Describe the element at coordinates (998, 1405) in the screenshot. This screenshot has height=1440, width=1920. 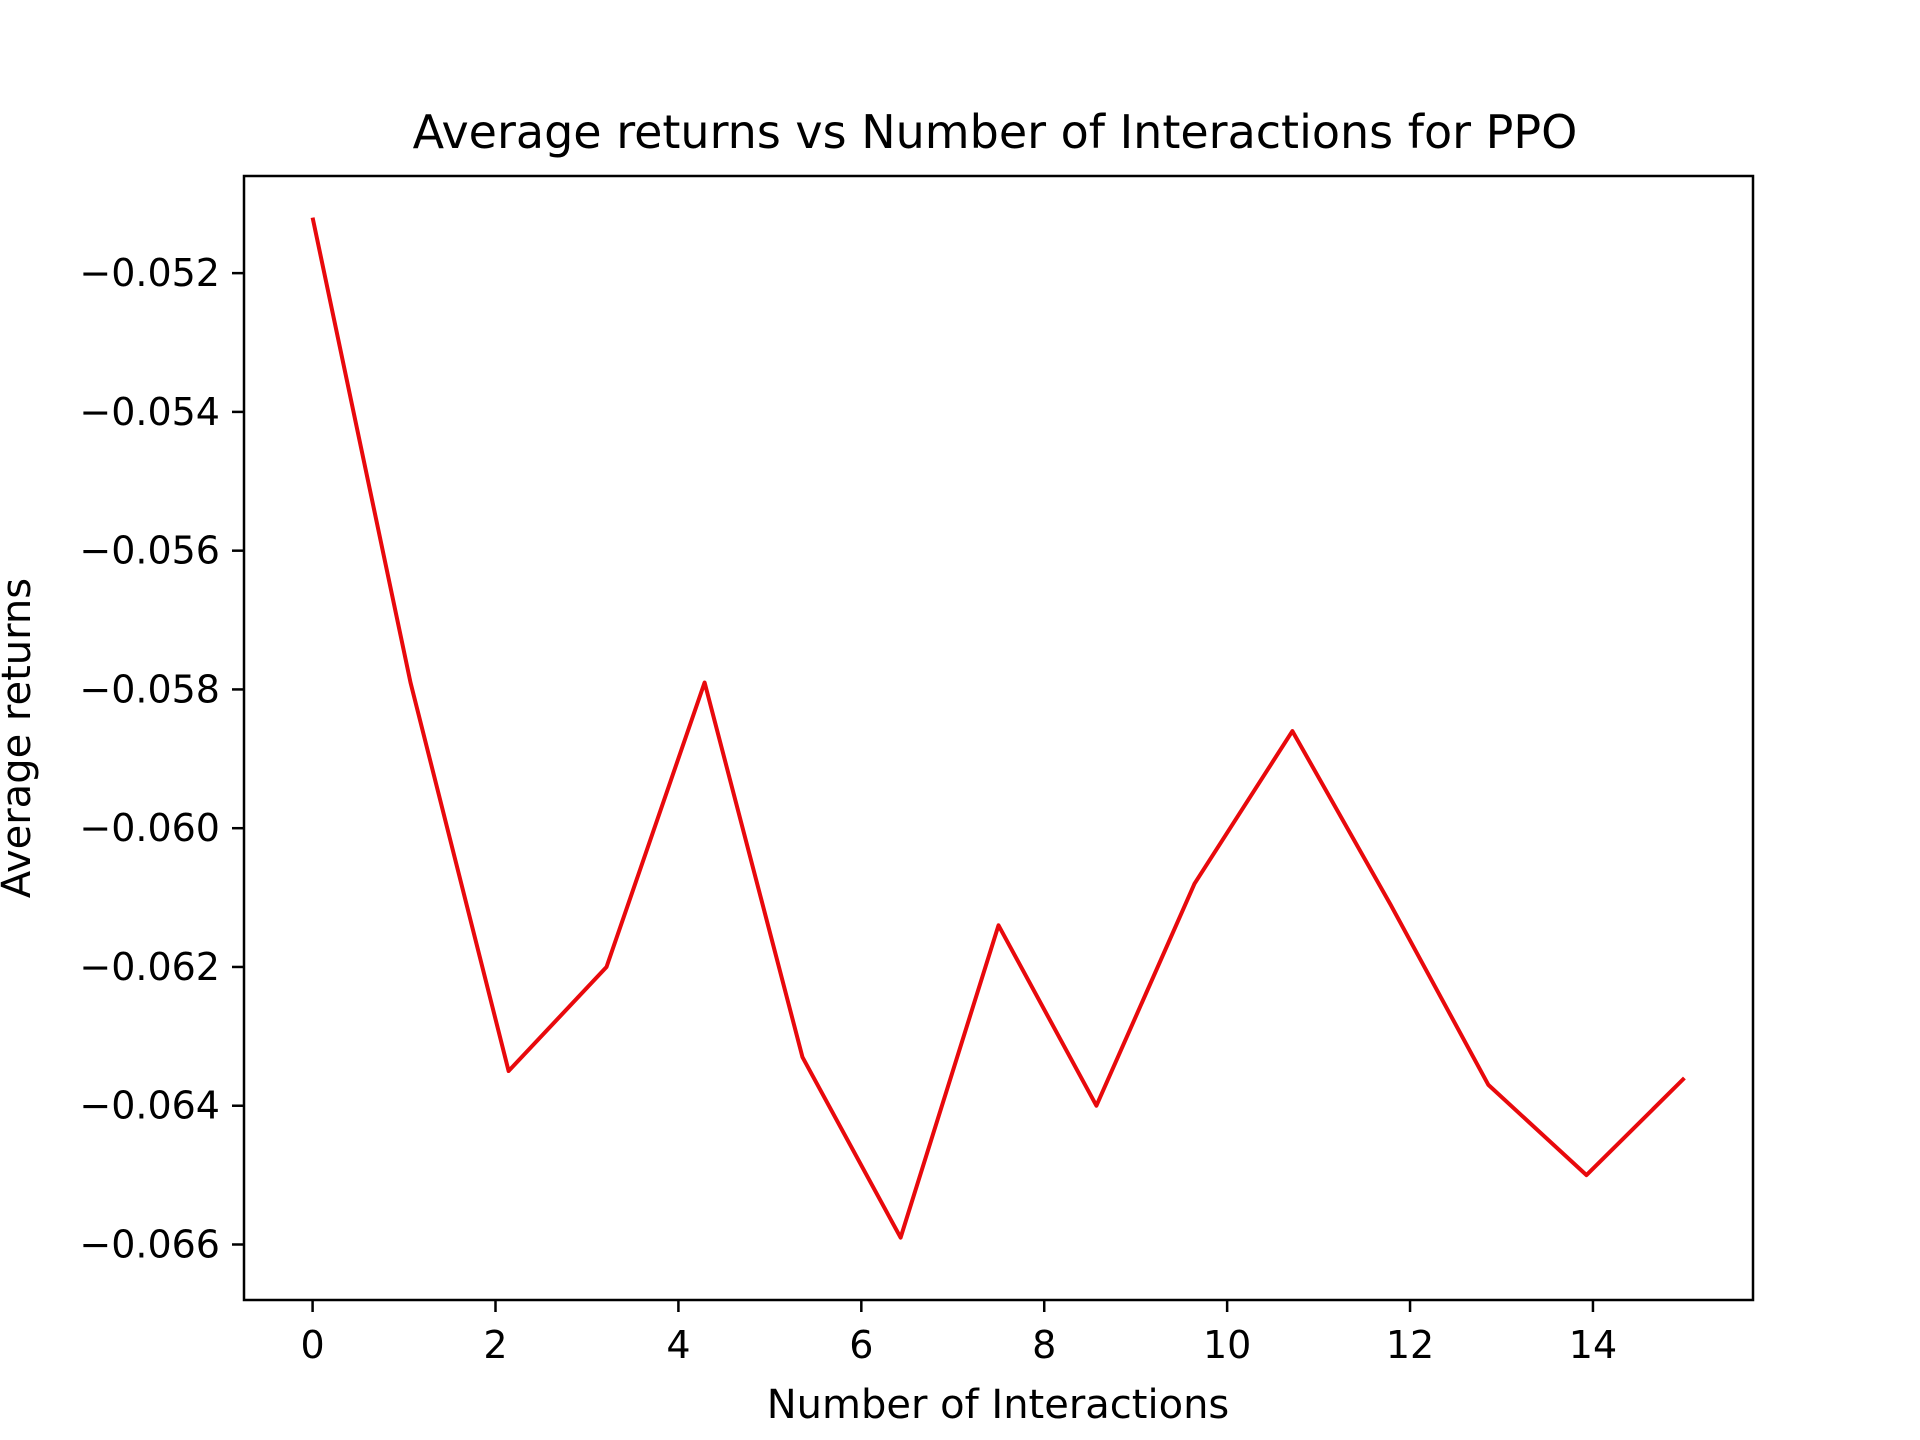
I see `x-axis-label: Number of Interactions` at that location.